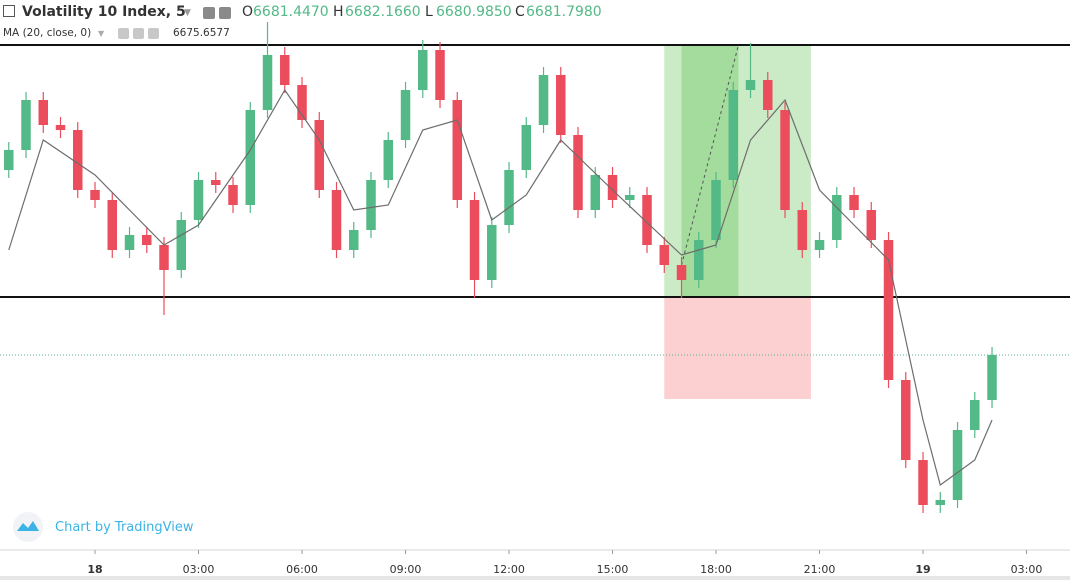  Describe the element at coordinates (104, 12) in the screenshot. I see `symbol-title: Volatility 10 Index, 5` at that location.